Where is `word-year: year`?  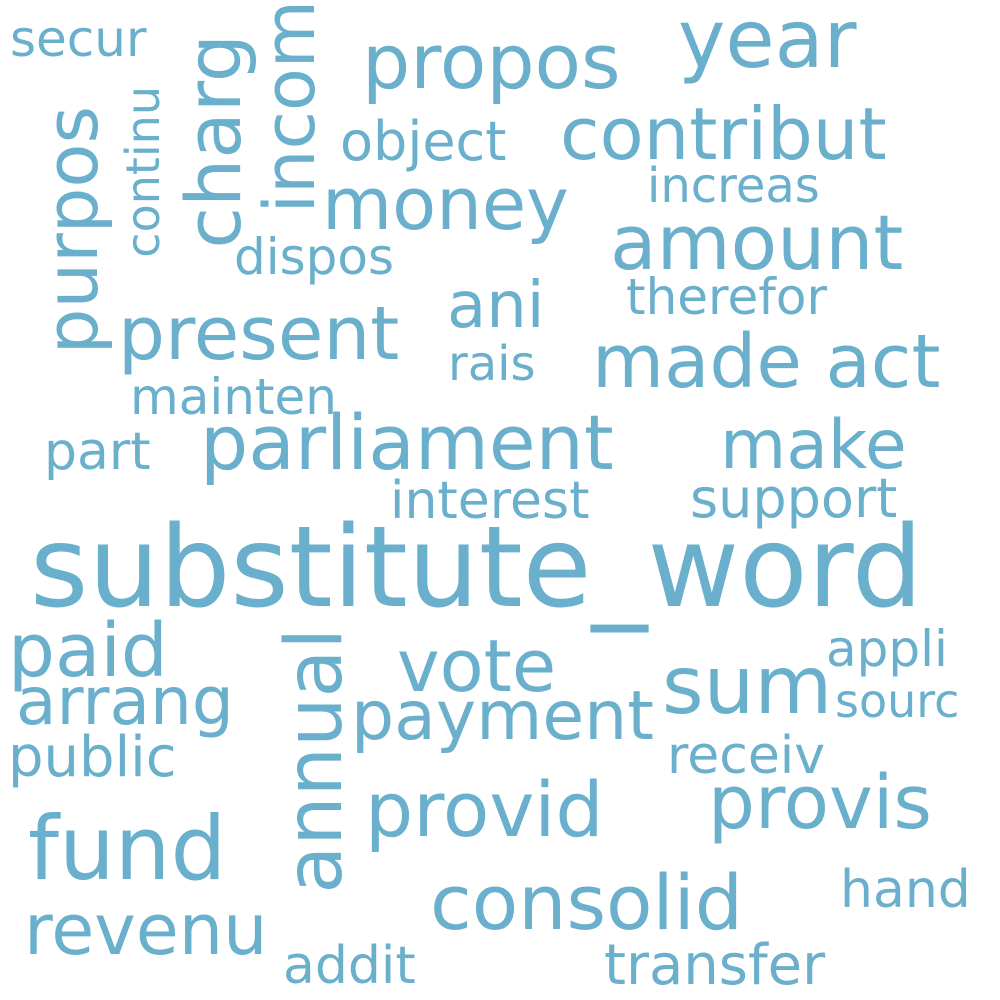
word-year: year is located at coordinates (767, 43).